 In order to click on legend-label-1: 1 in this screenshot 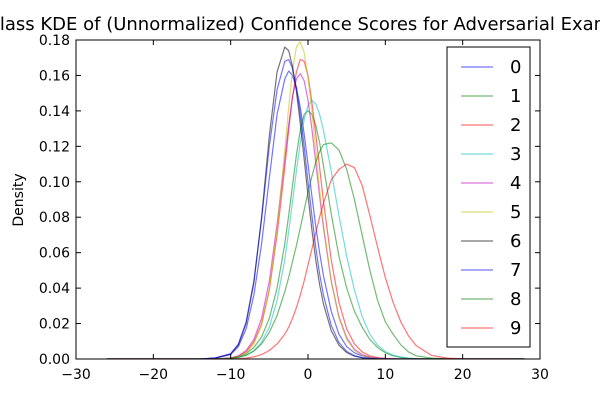, I will do `click(515, 96)`.